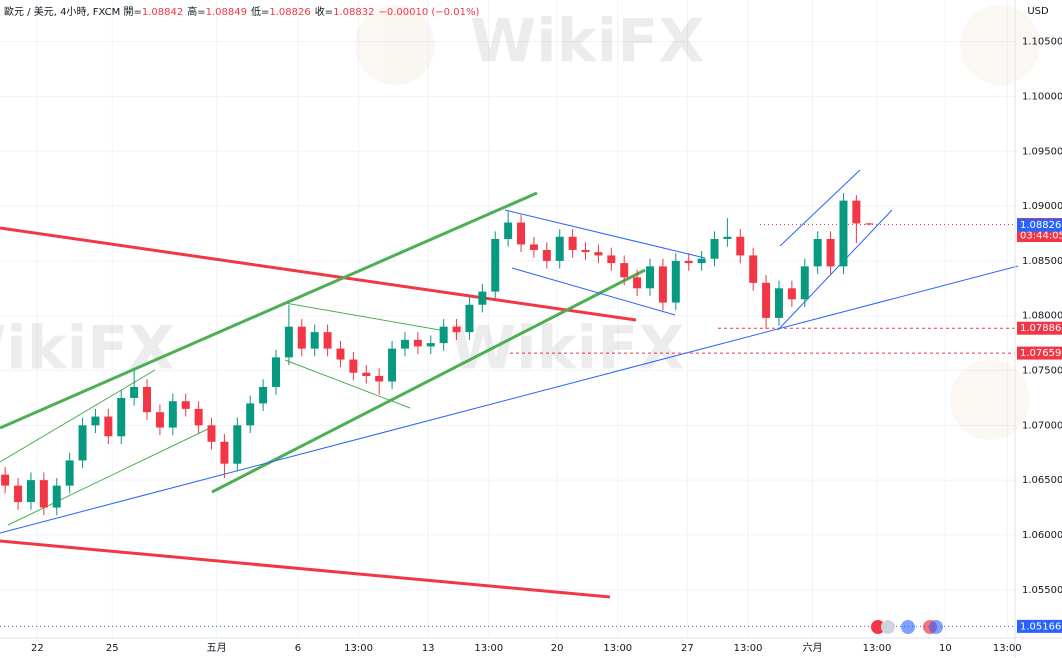 The width and height of the screenshot is (1062, 658). Describe the element at coordinates (226, 12) in the screenshot. I see `ohlc-value: 1.08849` at that location.